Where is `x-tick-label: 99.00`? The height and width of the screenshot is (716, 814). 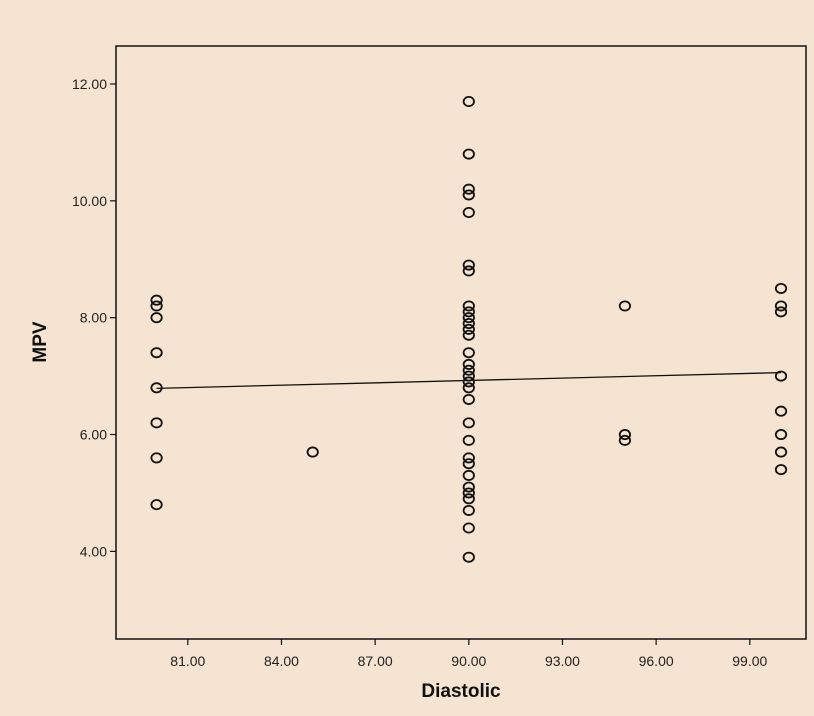
x-tick-label: 99.00 is located at coordinates (749, 661).